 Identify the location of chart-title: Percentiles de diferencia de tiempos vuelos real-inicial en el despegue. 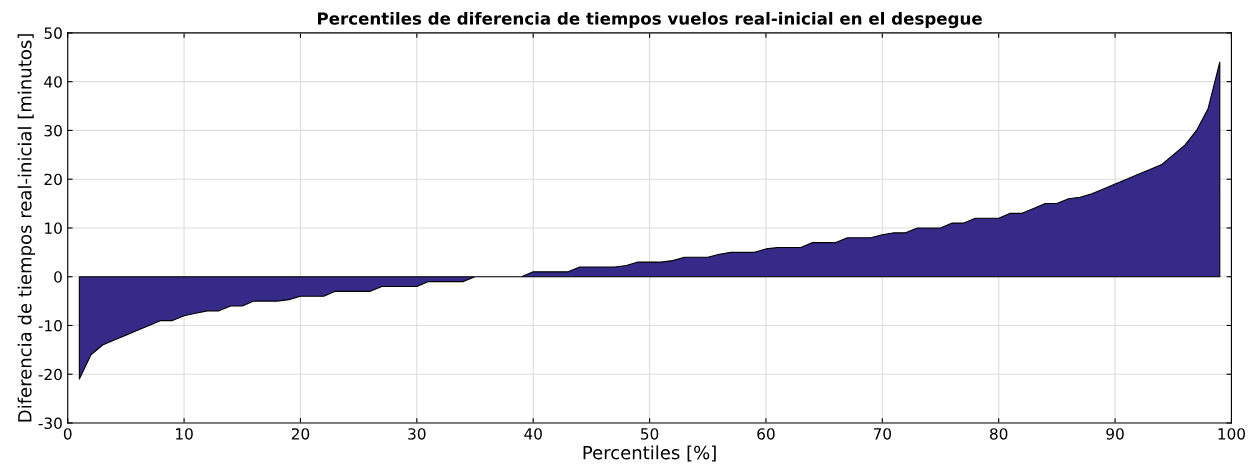
(650, 20).